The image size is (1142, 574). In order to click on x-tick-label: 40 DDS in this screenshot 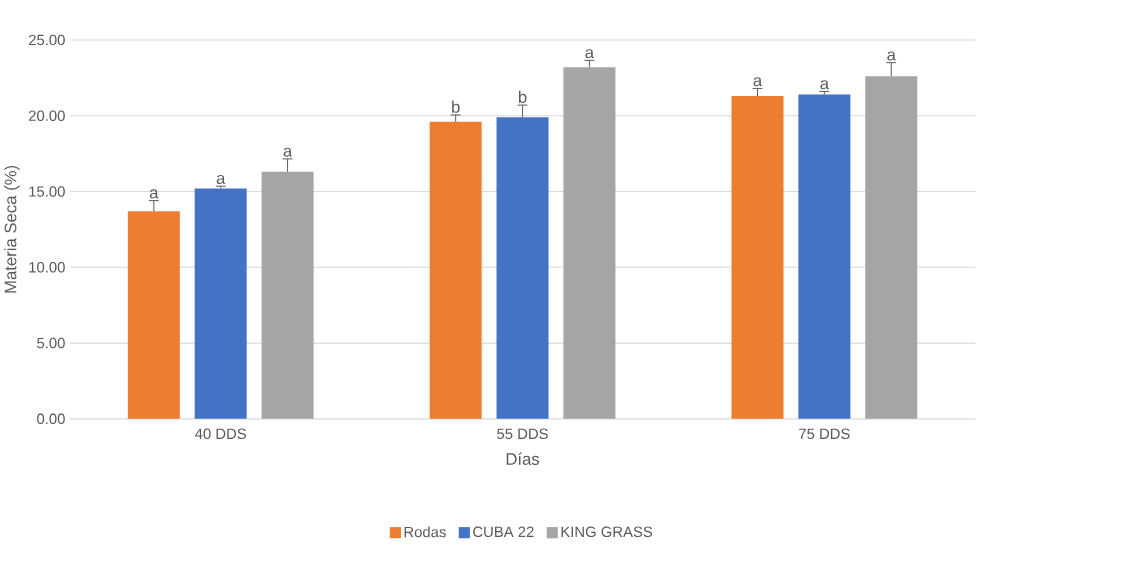, I will do `click(220, 434)`.